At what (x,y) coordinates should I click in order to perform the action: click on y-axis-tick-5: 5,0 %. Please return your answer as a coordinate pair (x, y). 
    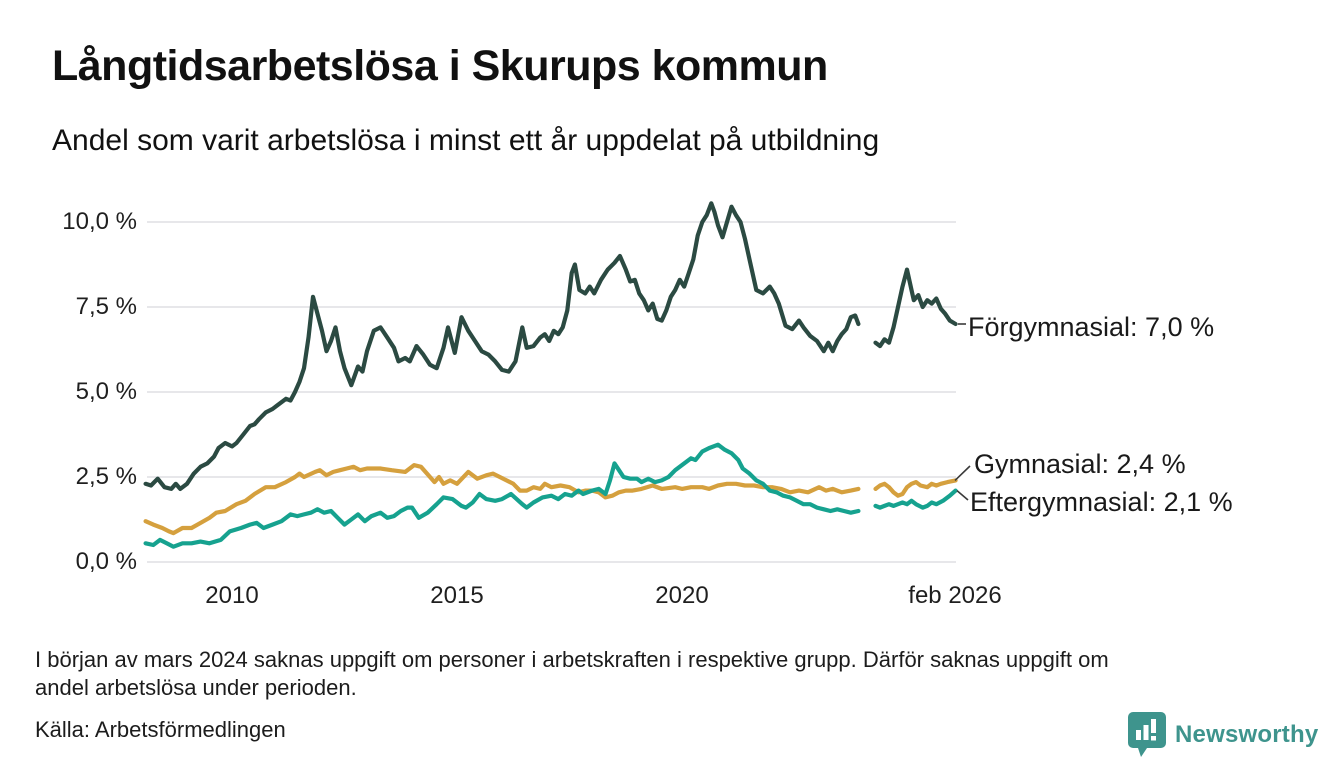
    Looking at the image, I should click on (106, 391).